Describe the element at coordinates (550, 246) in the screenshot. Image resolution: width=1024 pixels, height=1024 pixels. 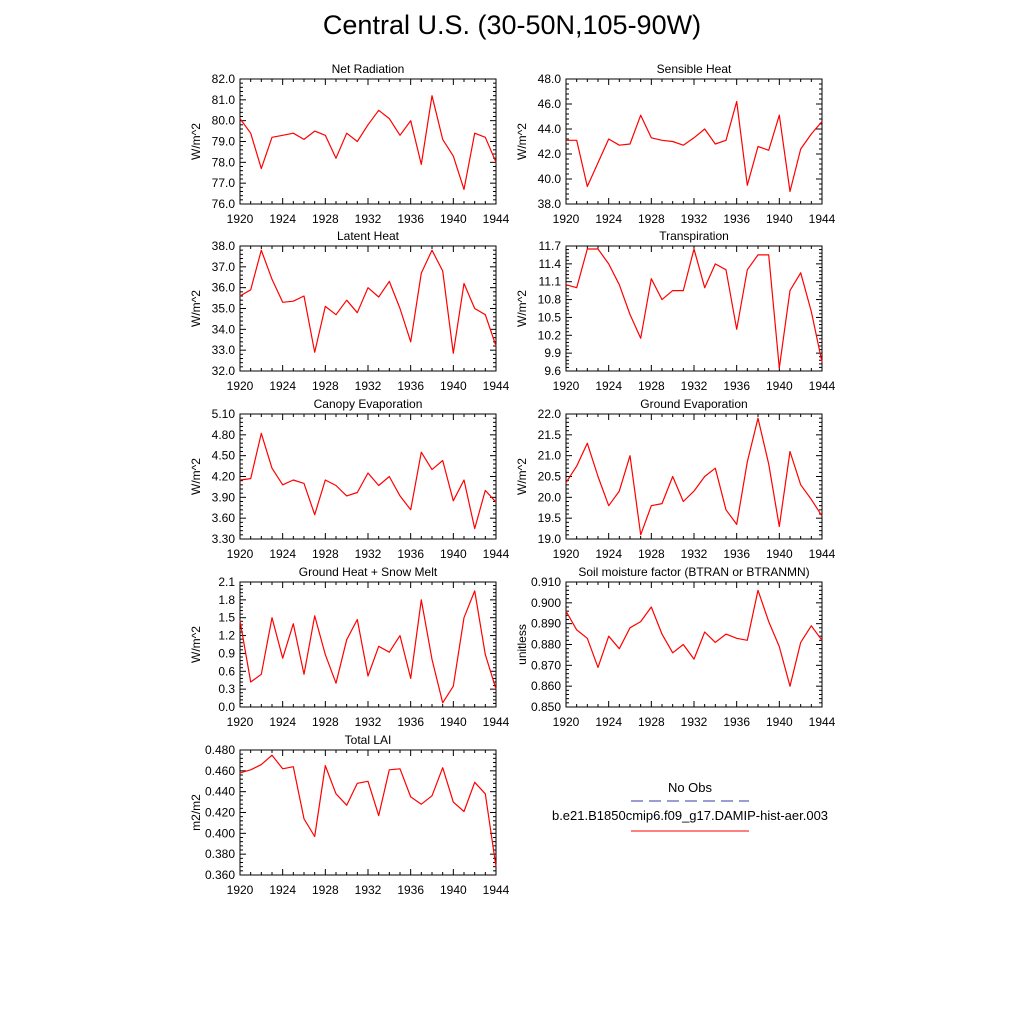
I see `y-tick-label: 11.7` at that location.